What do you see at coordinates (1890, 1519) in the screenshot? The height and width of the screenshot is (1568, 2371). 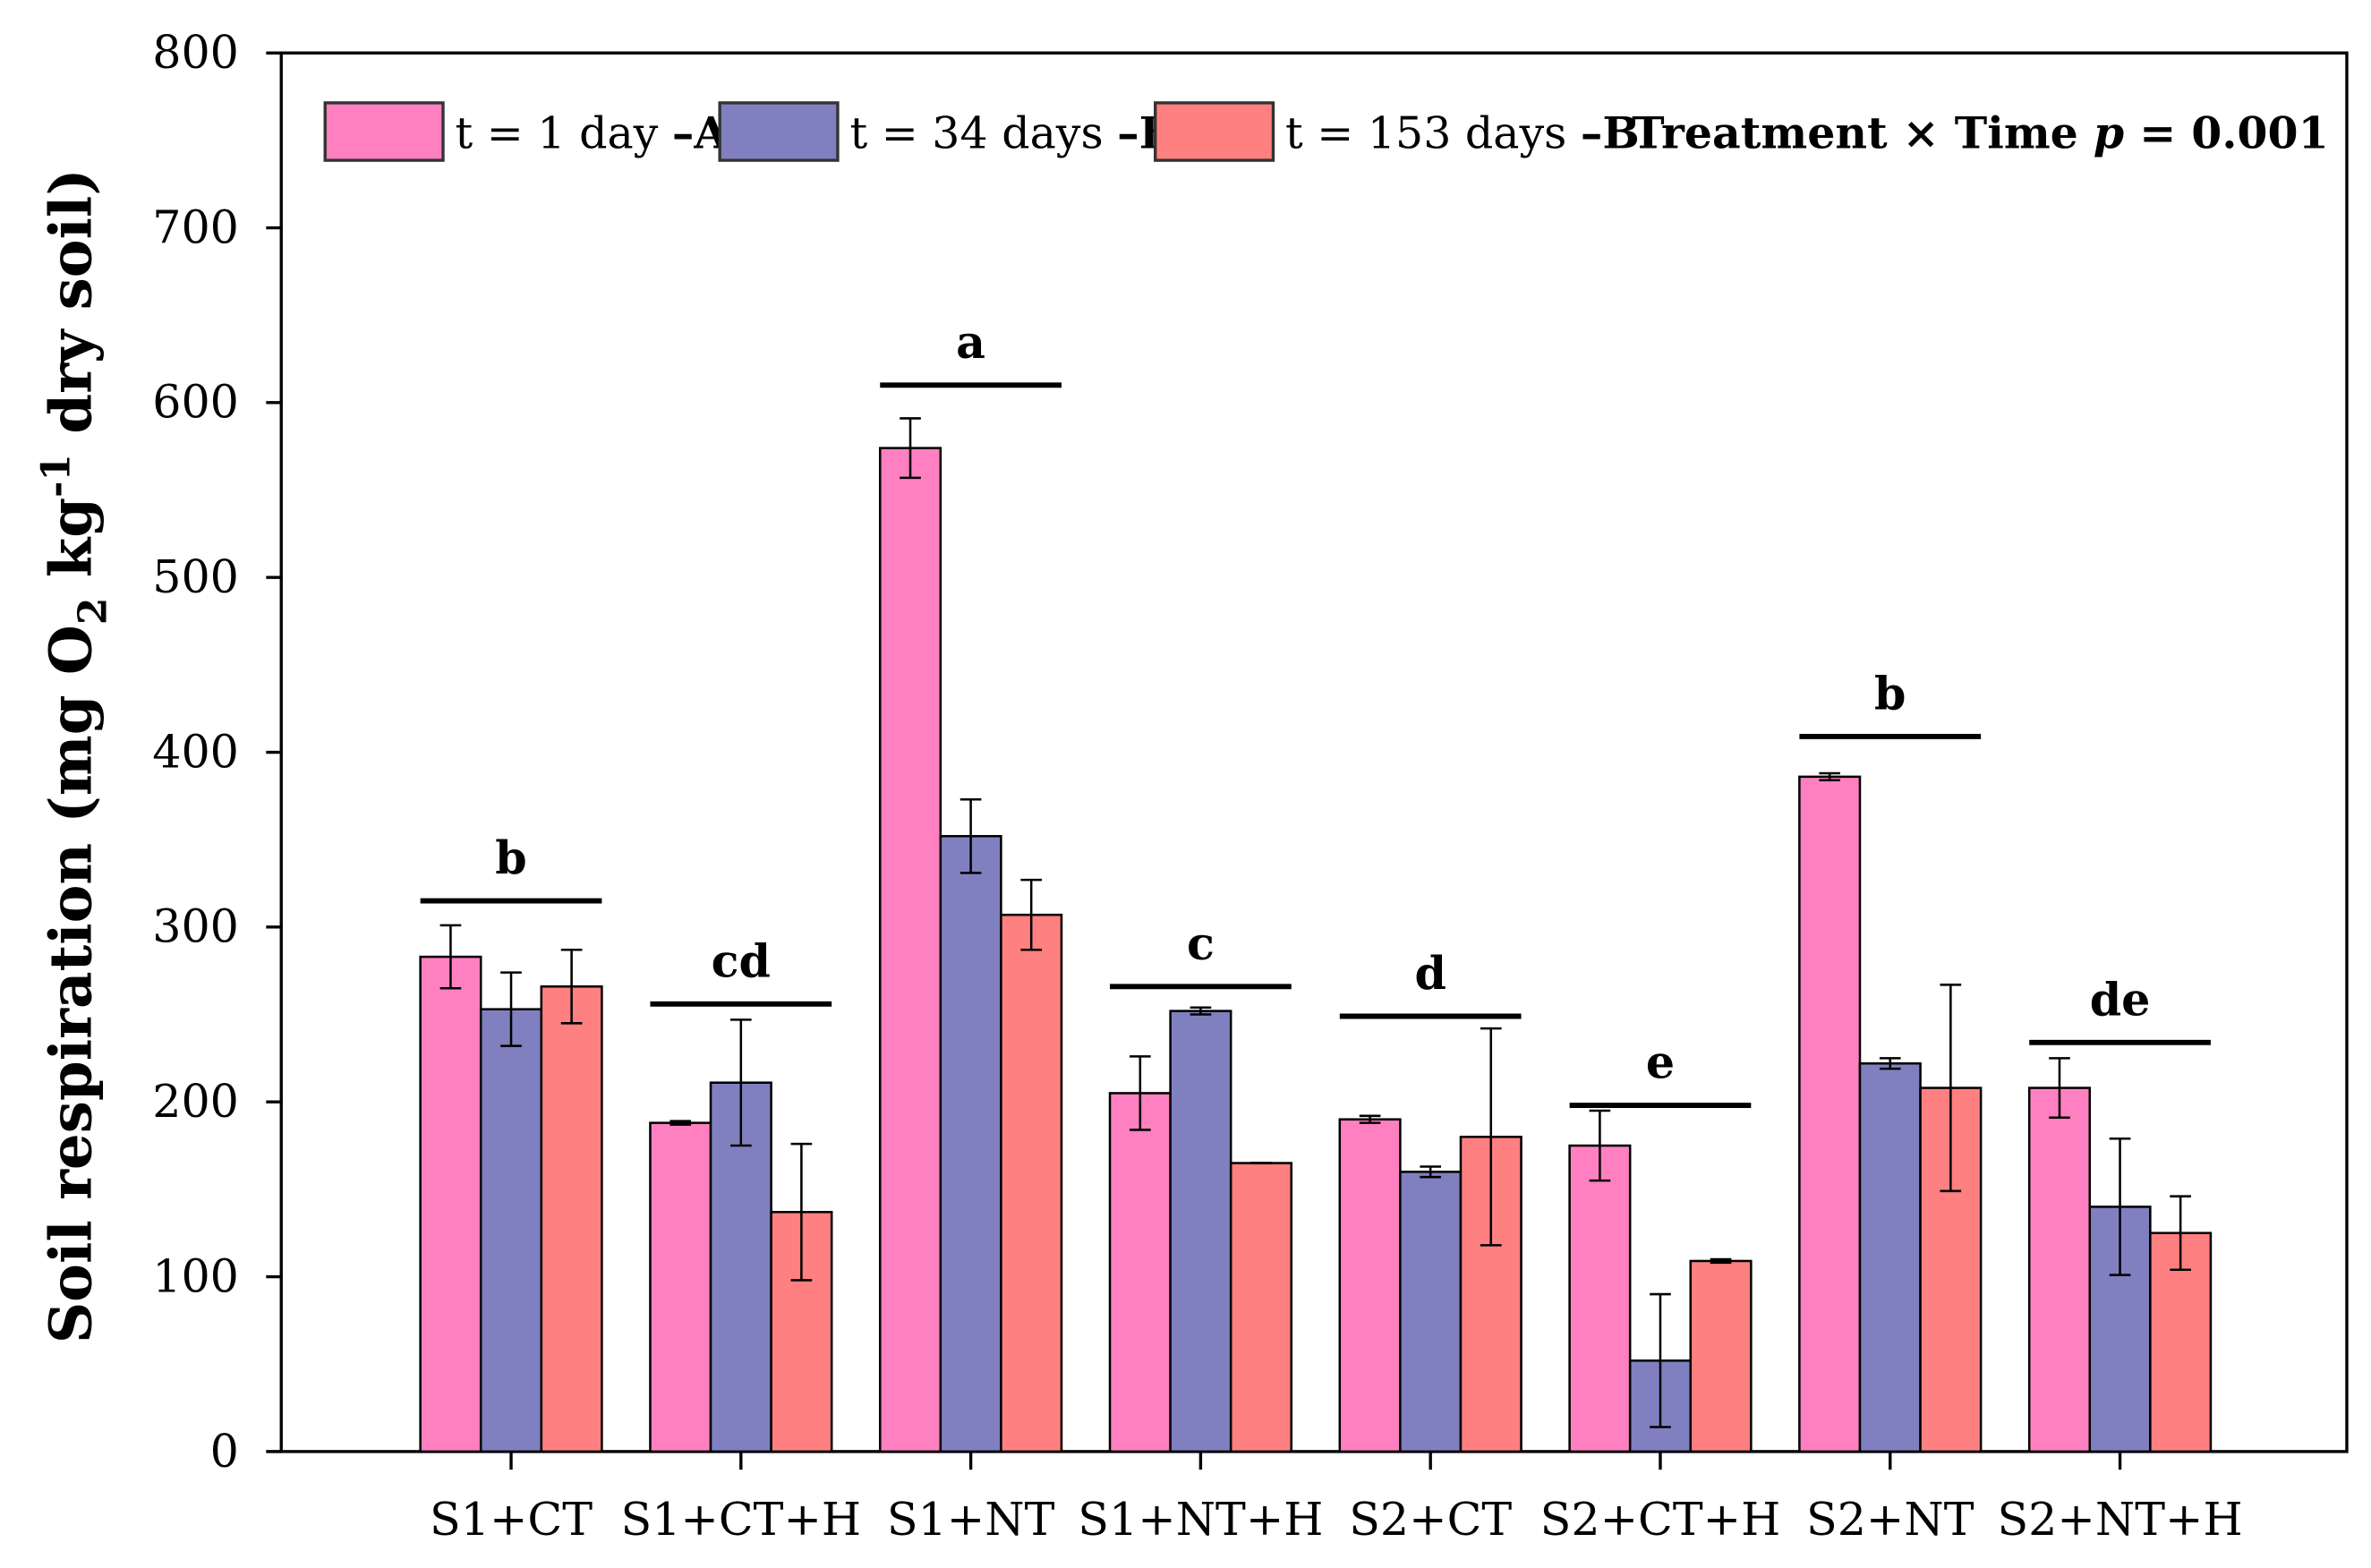 I see `x-tick-label: S2+NT` at bounding box center [1890, 1519].